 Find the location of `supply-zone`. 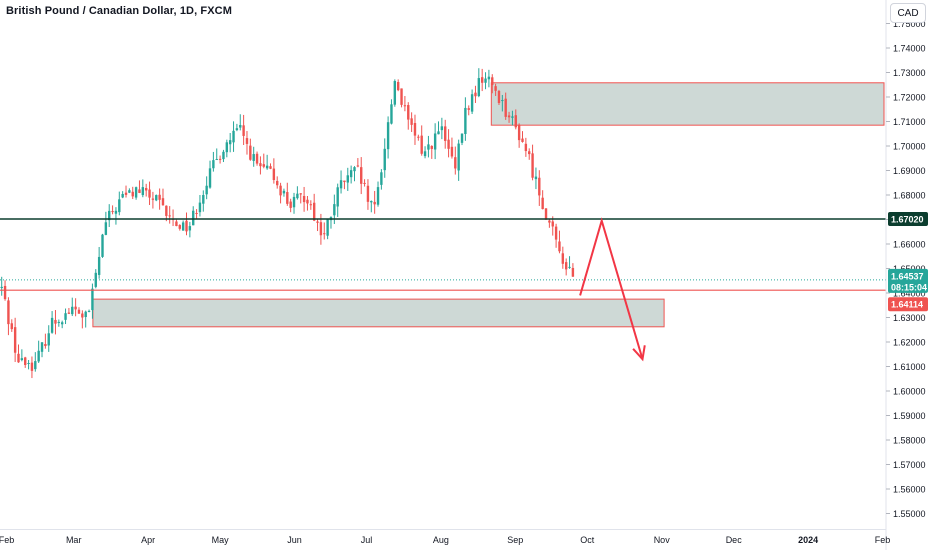

supply-zone is located at coordinates (687, 104).